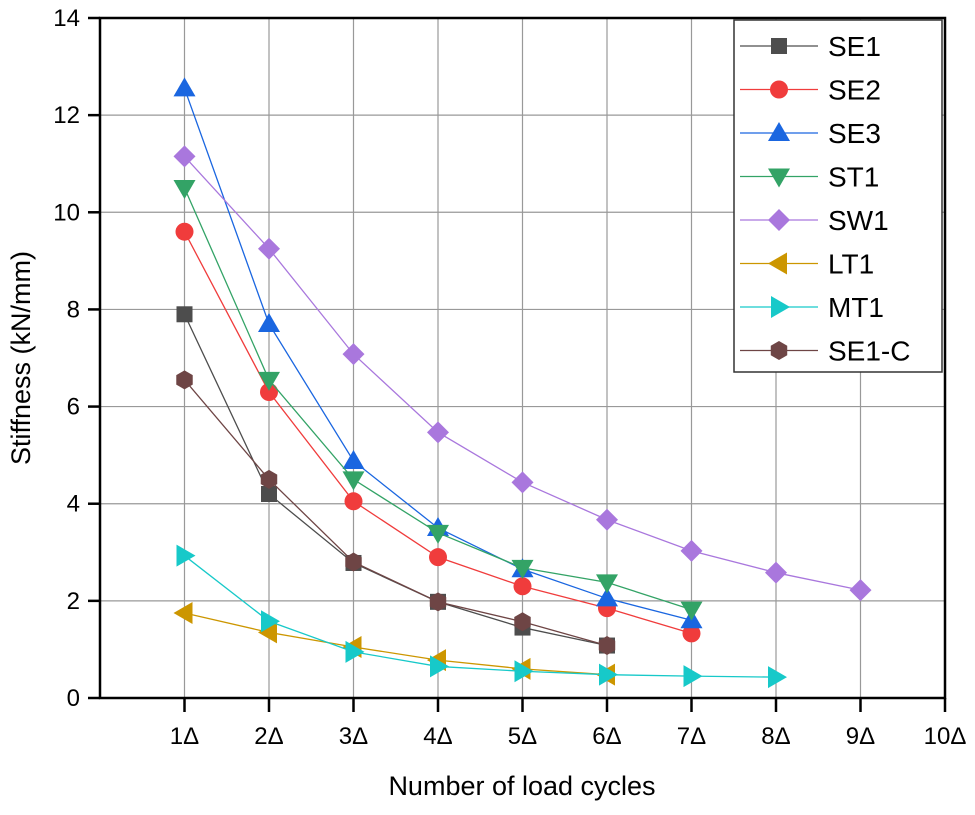 The width and height of the screenshot is (975, 815). Describe the element at coordinates (807, 264) in the screenshot. I see `legend-item: LT1` at that location.